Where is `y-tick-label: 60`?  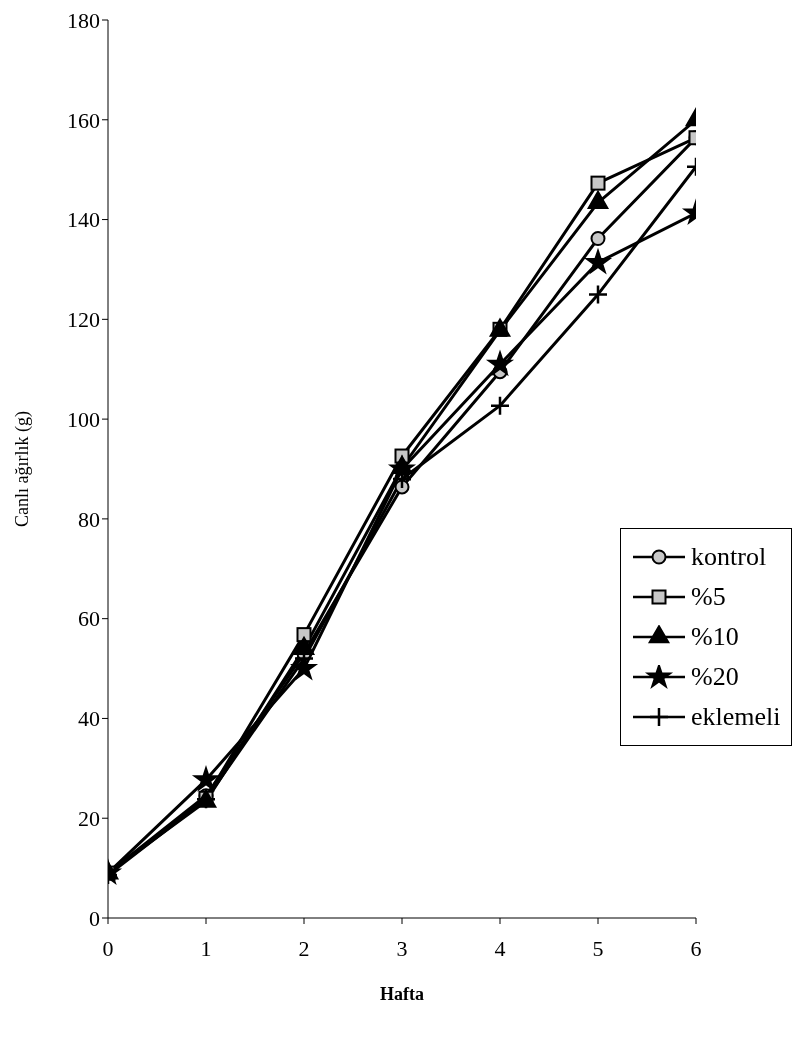
y-tick-label: 60 is located at coordinates (89, 619).